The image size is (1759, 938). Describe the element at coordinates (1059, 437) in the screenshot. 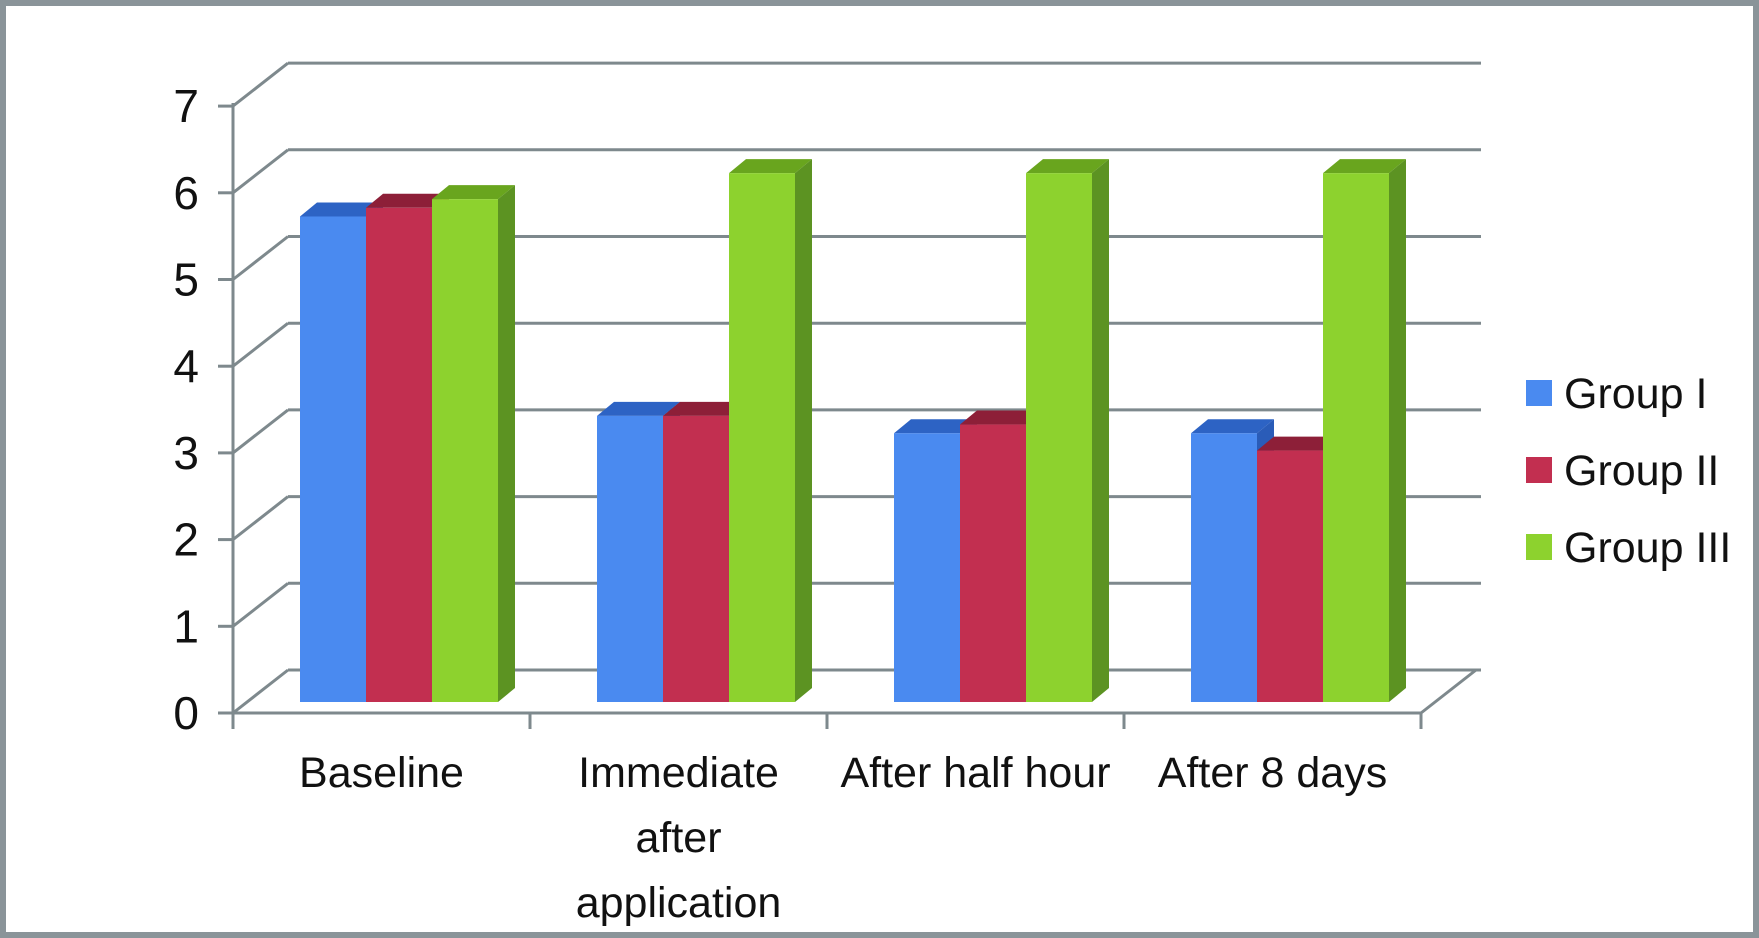

I see `bar-group-iii-after-half-hour` at that location.